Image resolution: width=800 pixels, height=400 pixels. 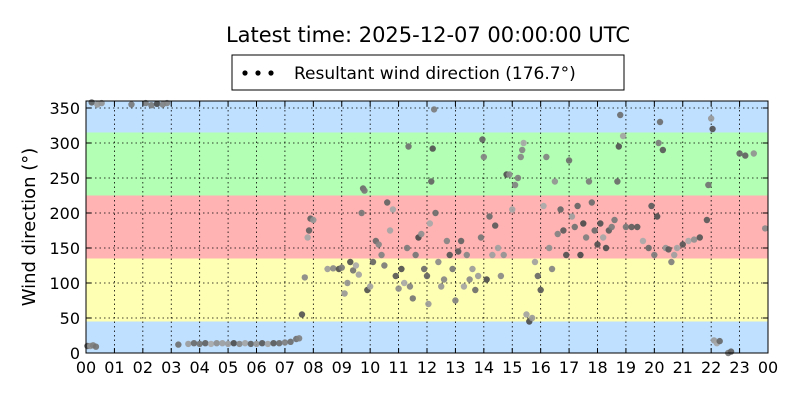 What do you see at coordinates (626, 367) in the screenshot?
I see `x-tick-label: 19` at bounding box center [626, 367].